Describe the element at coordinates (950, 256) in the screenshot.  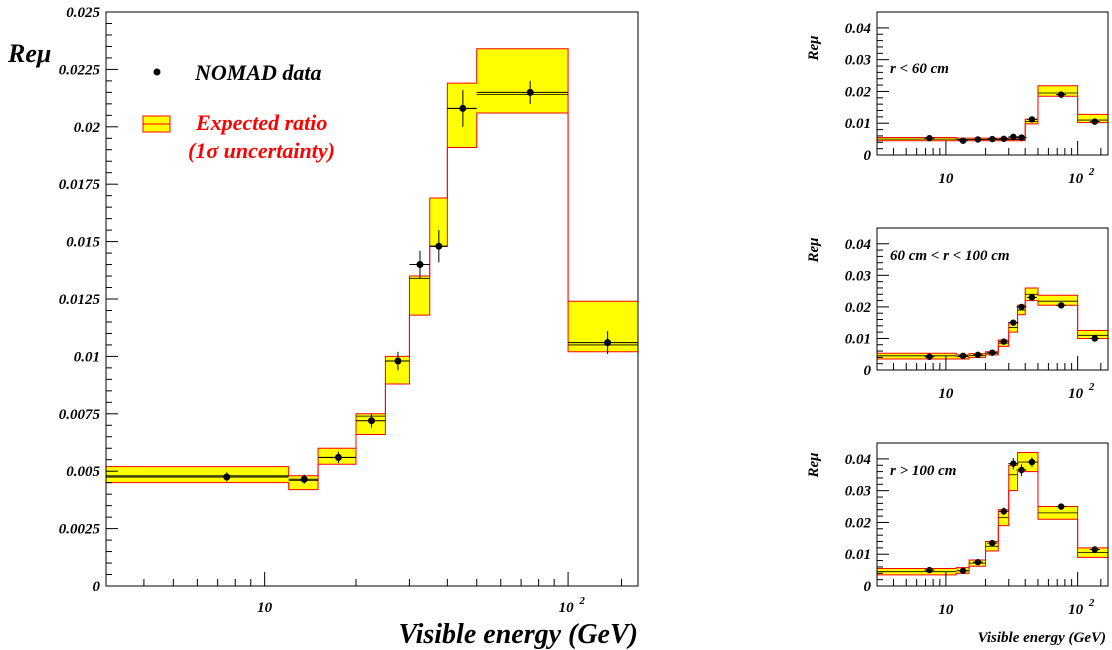
I see `panel2-annotation: 60 cm < r < 100 cm` at that location.